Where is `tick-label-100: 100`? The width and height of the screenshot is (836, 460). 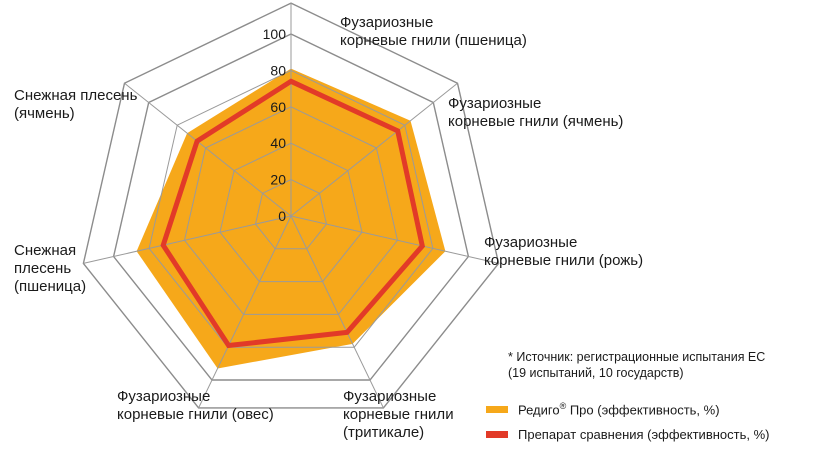
tick-label-100: 100 is located at coordinates (275, 34).